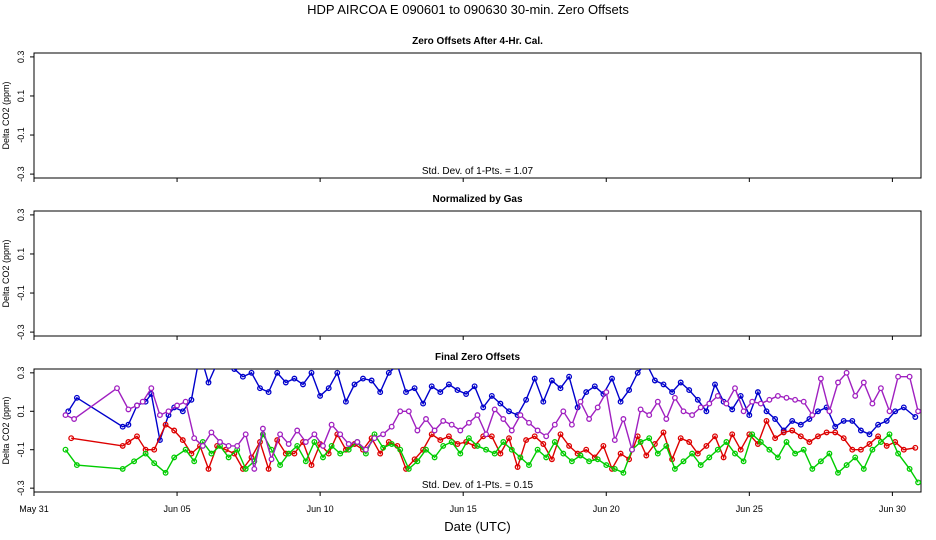  I want to click on y-tick-label-3-2: 0.1, so click(21, 411).